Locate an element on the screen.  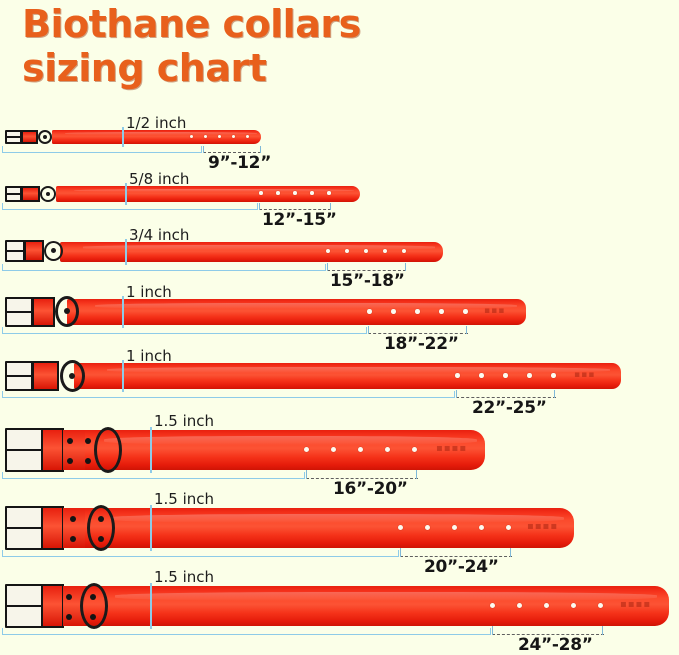
width-label: 5/8 inch is located at coordinates (159, 179).